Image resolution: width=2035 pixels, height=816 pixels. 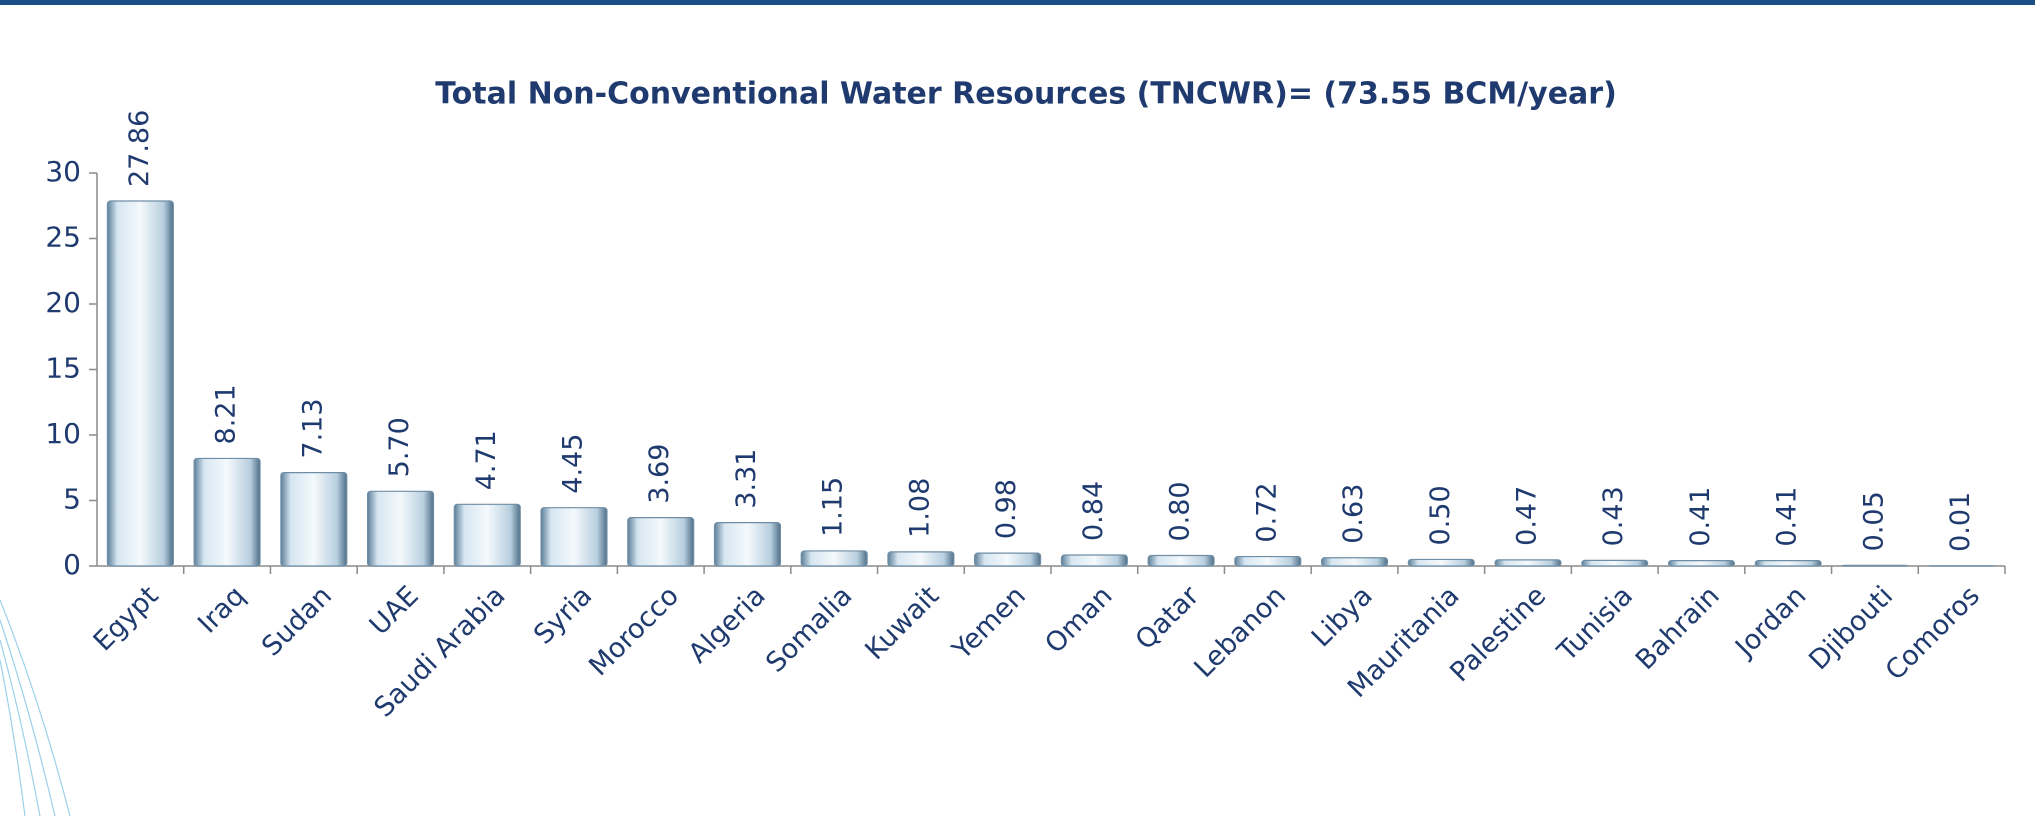 What do you see at coordinates (1440, 515) in the screenshot?
I see `value-label: 0.50` at bounding box center [1440, 515].